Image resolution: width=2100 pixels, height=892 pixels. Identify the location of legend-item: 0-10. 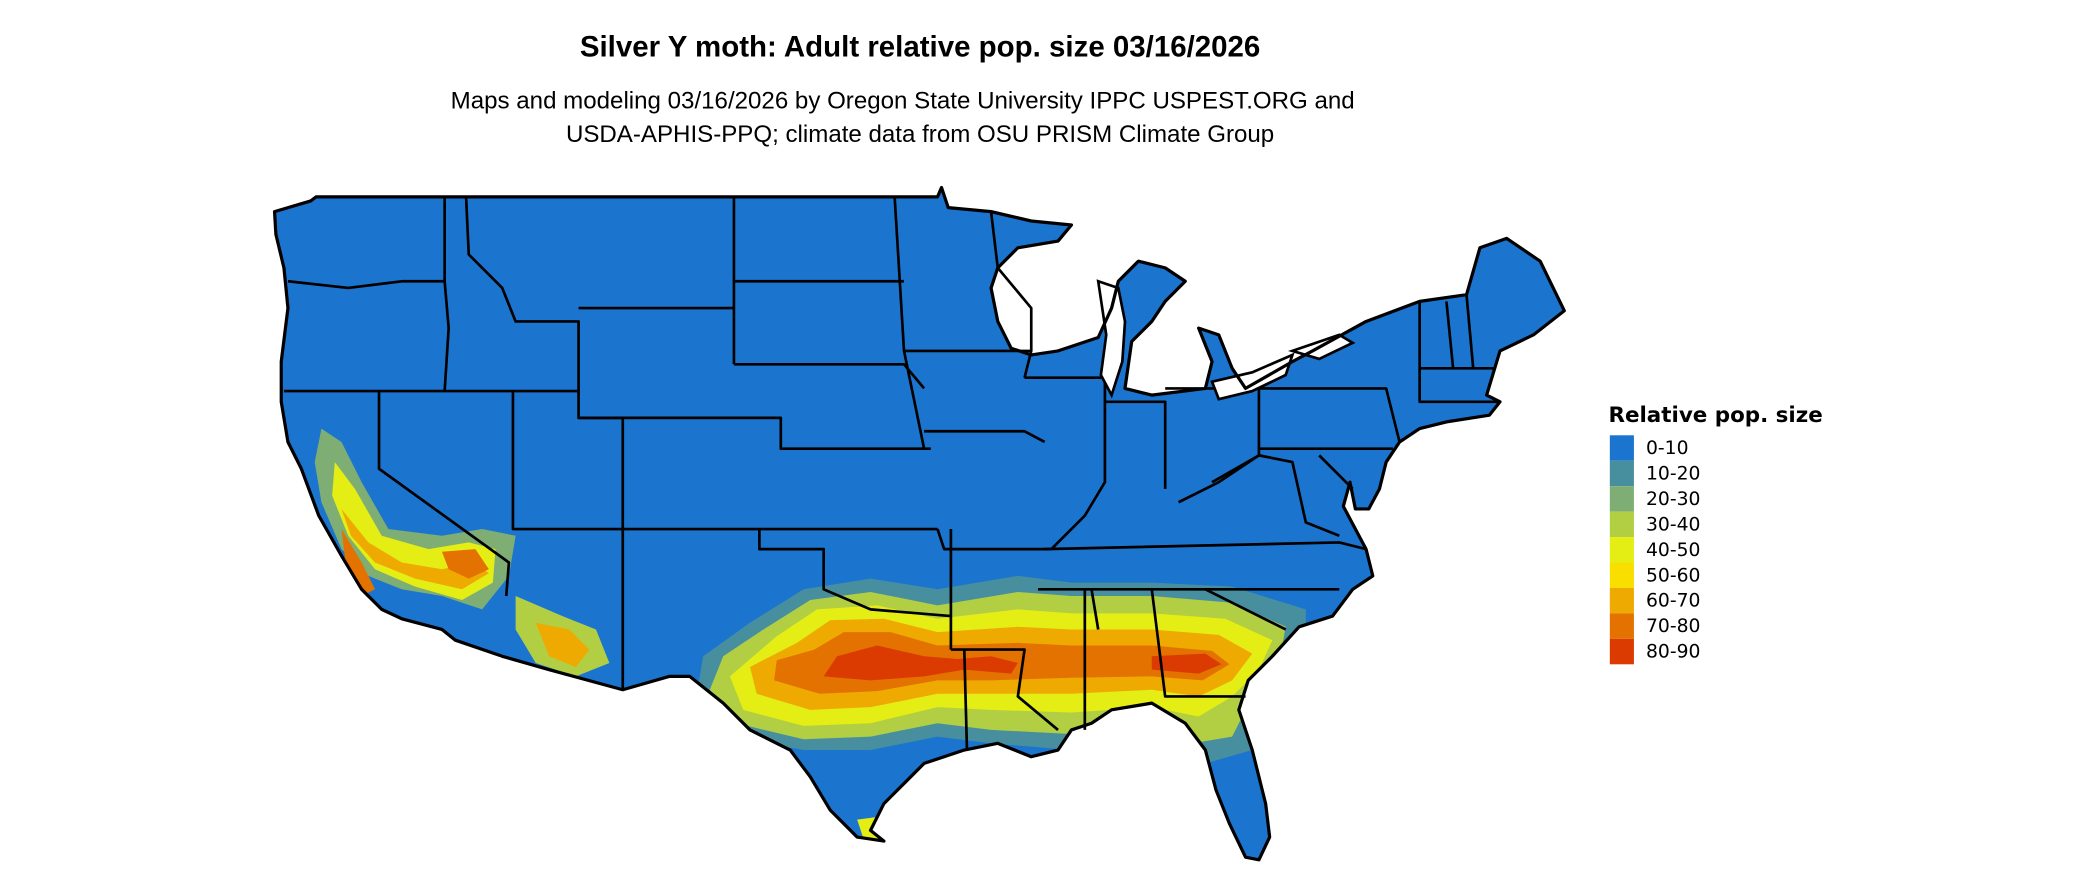
(1649, 448).